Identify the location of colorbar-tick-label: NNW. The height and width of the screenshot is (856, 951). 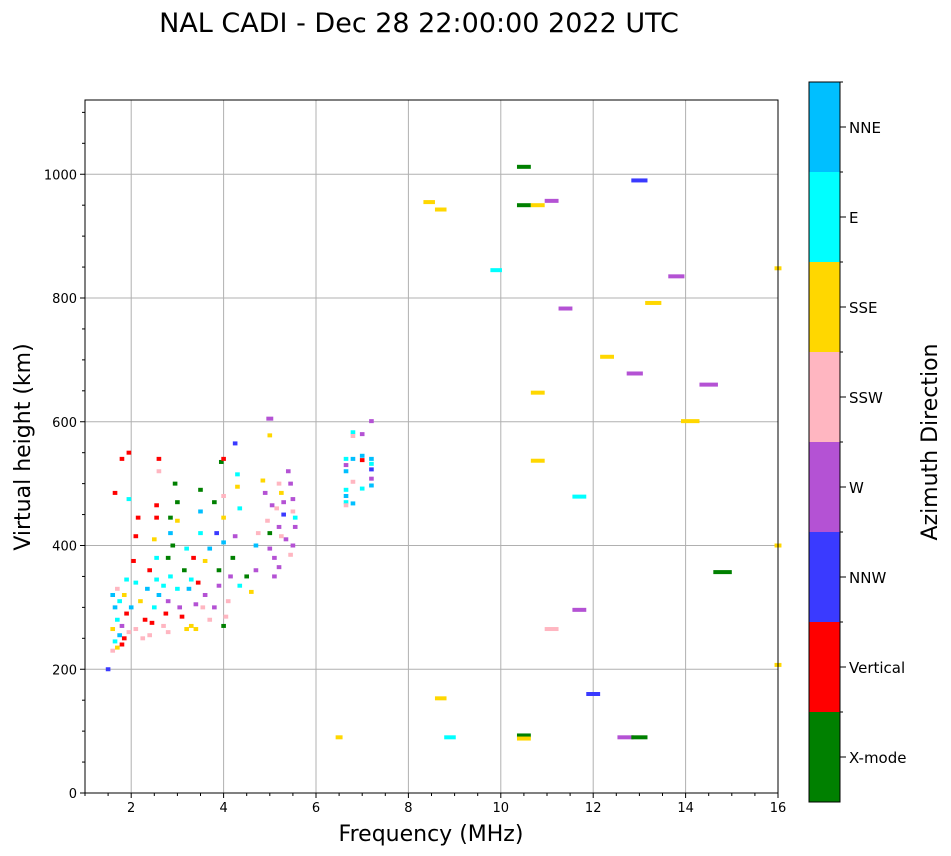
(867, 578).